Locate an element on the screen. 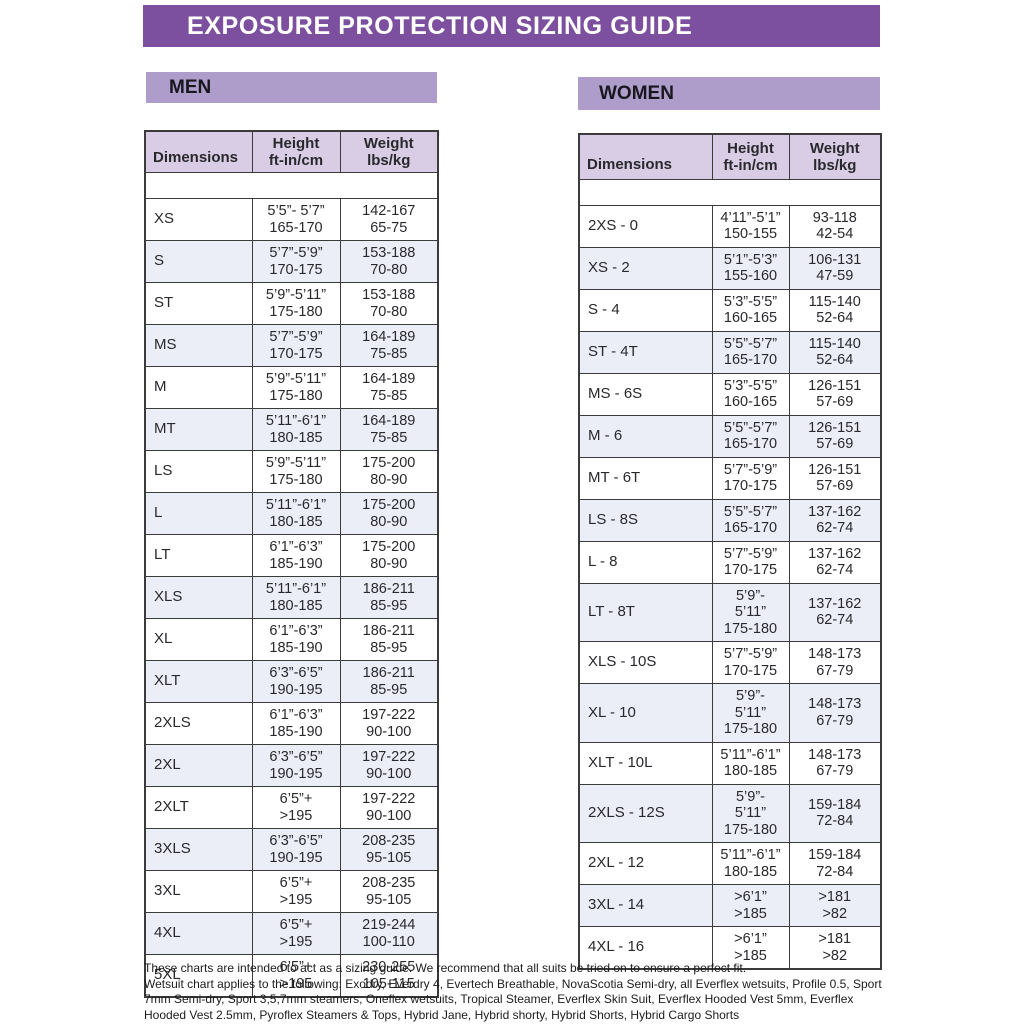 Image resolution: width=1024 pixels, height=1024 pixels. size-cell: XS - 2 is located at coordinates (645, 268).